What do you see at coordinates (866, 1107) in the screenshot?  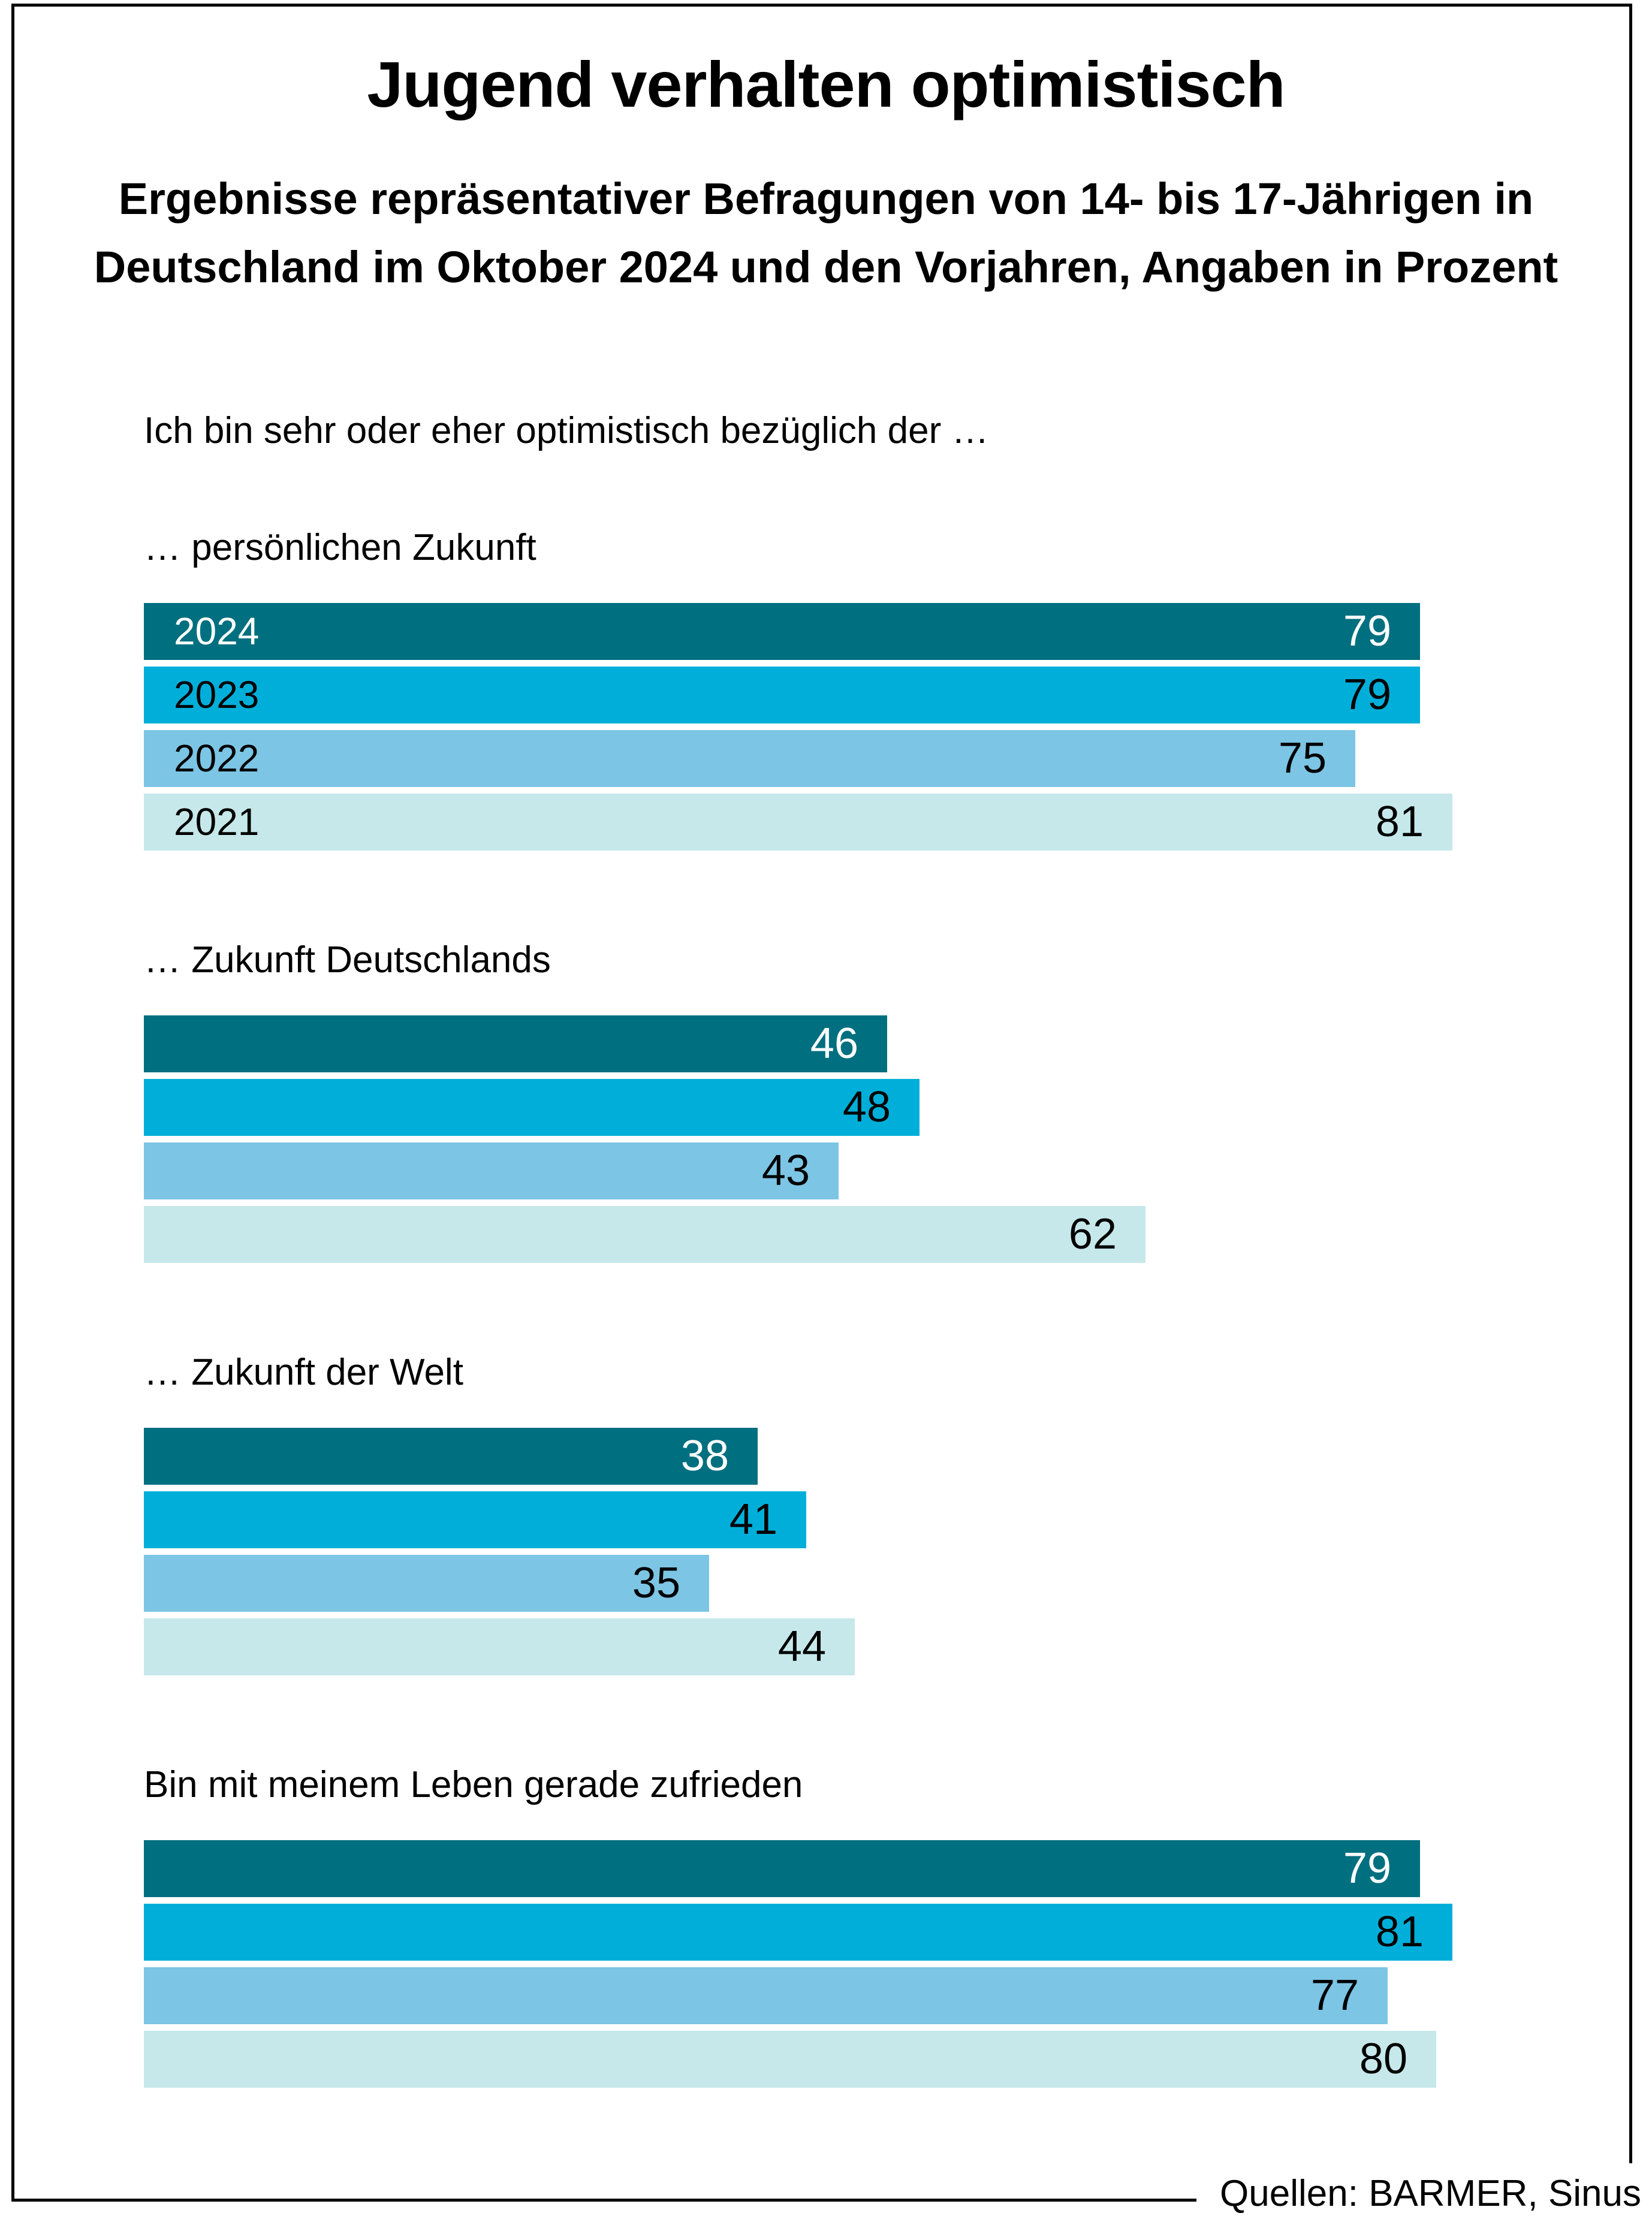 I see `data-label: 48` at bounding box center [866, 1107].